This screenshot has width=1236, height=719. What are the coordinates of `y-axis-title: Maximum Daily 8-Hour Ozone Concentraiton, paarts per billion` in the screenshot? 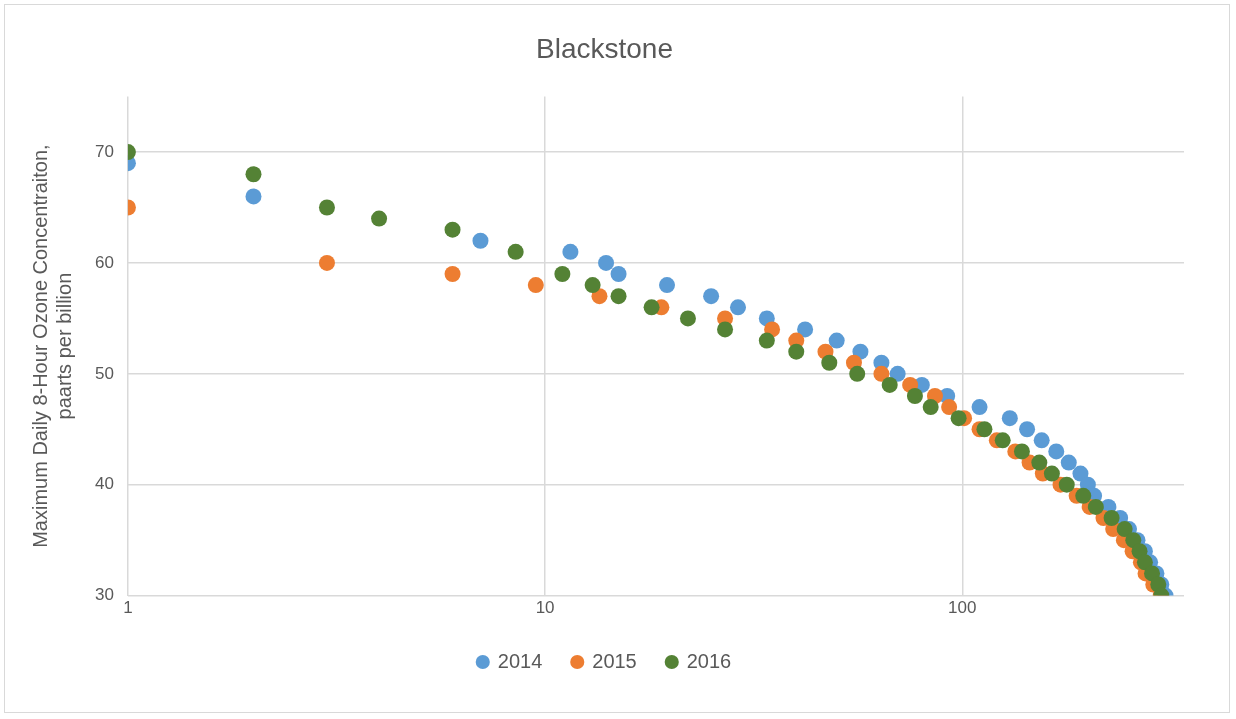 It's located at (51, 346).